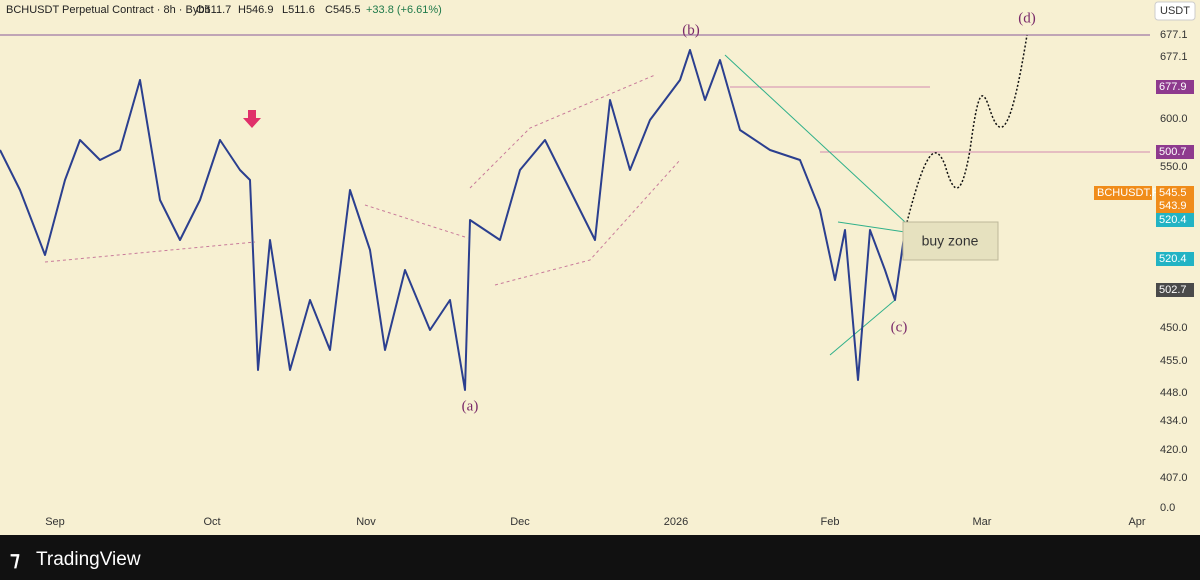 This screenshot has width=1200, height=580. What do you see at coordinates (1174, 478) in the screenshot?
I see `price-axis-label: 407.0` at bounding box center [1174, 478].